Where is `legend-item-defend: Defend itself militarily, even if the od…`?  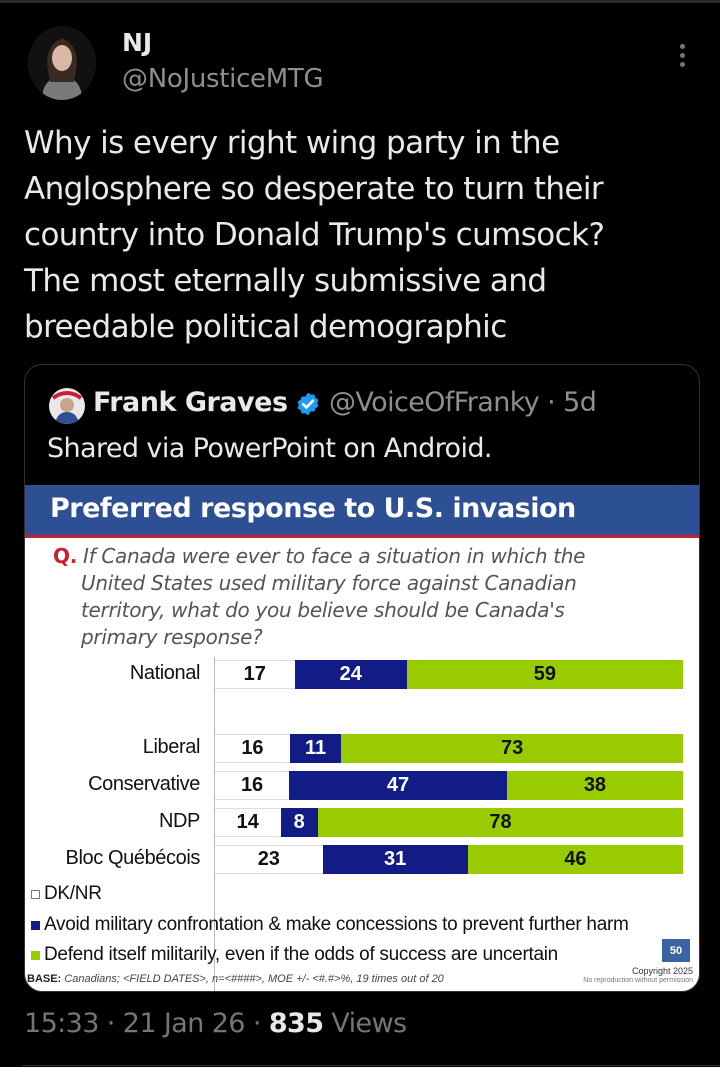
legend-item-defend: Defend itself militarily, even if the od… is located at coordinates (294, 955).